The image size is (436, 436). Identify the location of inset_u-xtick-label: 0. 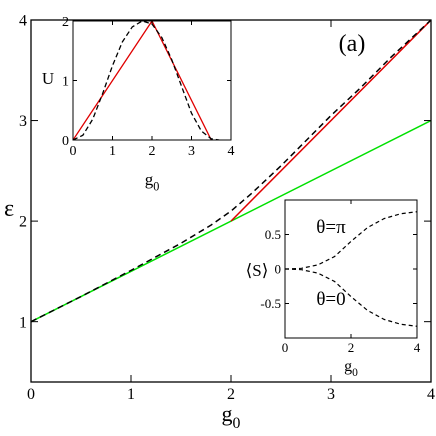
(73, 151).